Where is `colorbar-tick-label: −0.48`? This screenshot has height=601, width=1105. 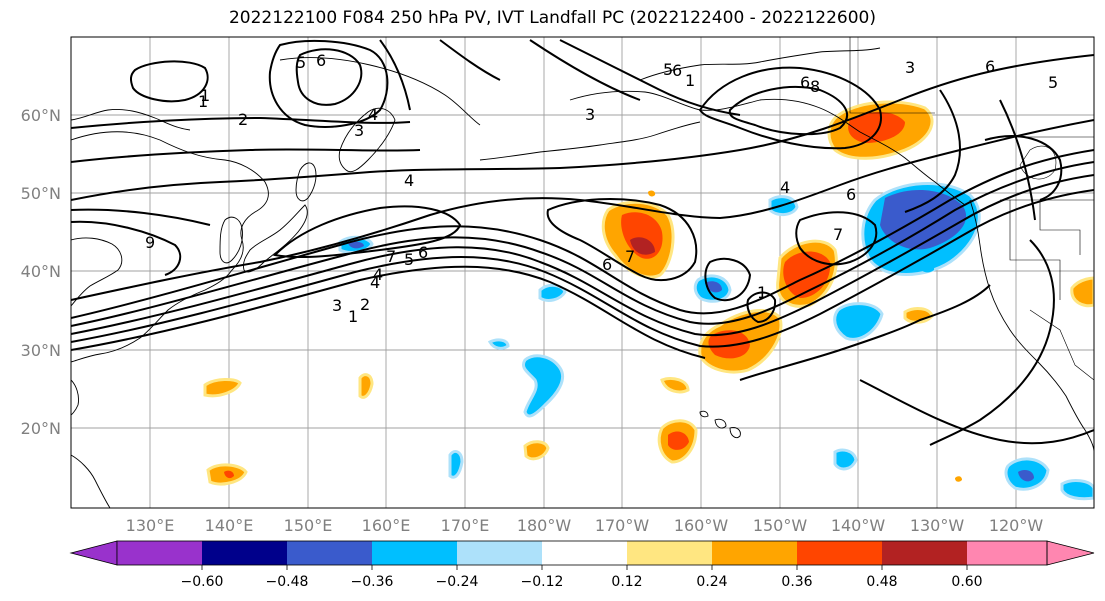
colorbar-tick-label: −0.48 is located at coordinates (287, 582).